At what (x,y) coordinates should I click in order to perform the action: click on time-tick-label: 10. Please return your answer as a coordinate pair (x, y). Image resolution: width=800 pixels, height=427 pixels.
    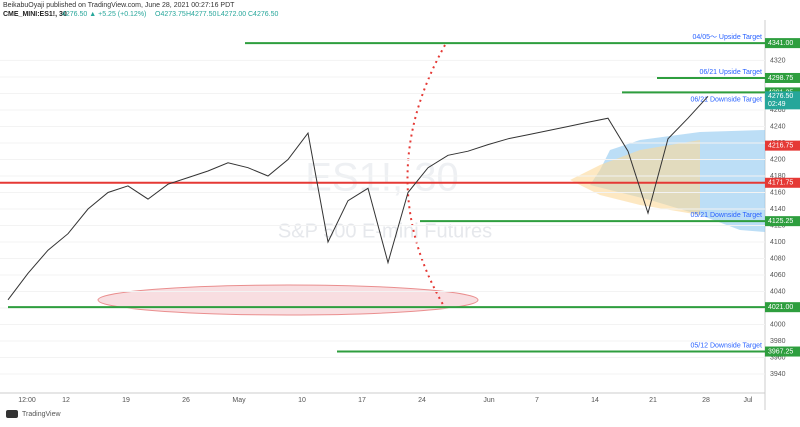
    Looking at the image, I should click on (302, 400).